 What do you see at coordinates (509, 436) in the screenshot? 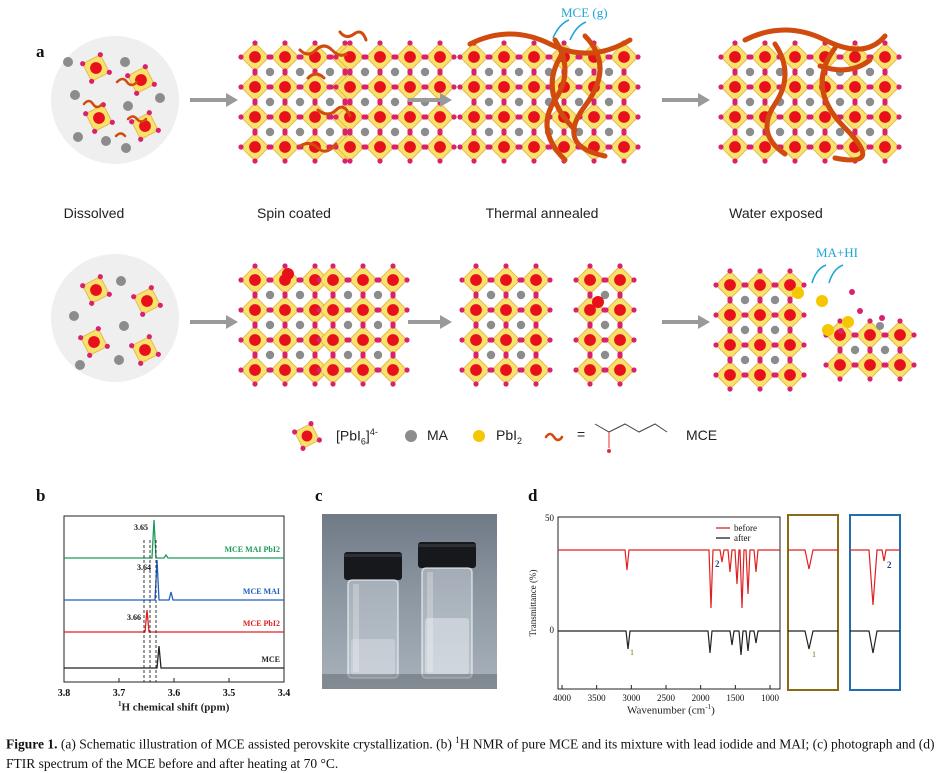
I see `legend-pbi2-label: PbI2` at bounding box center [509, 436].